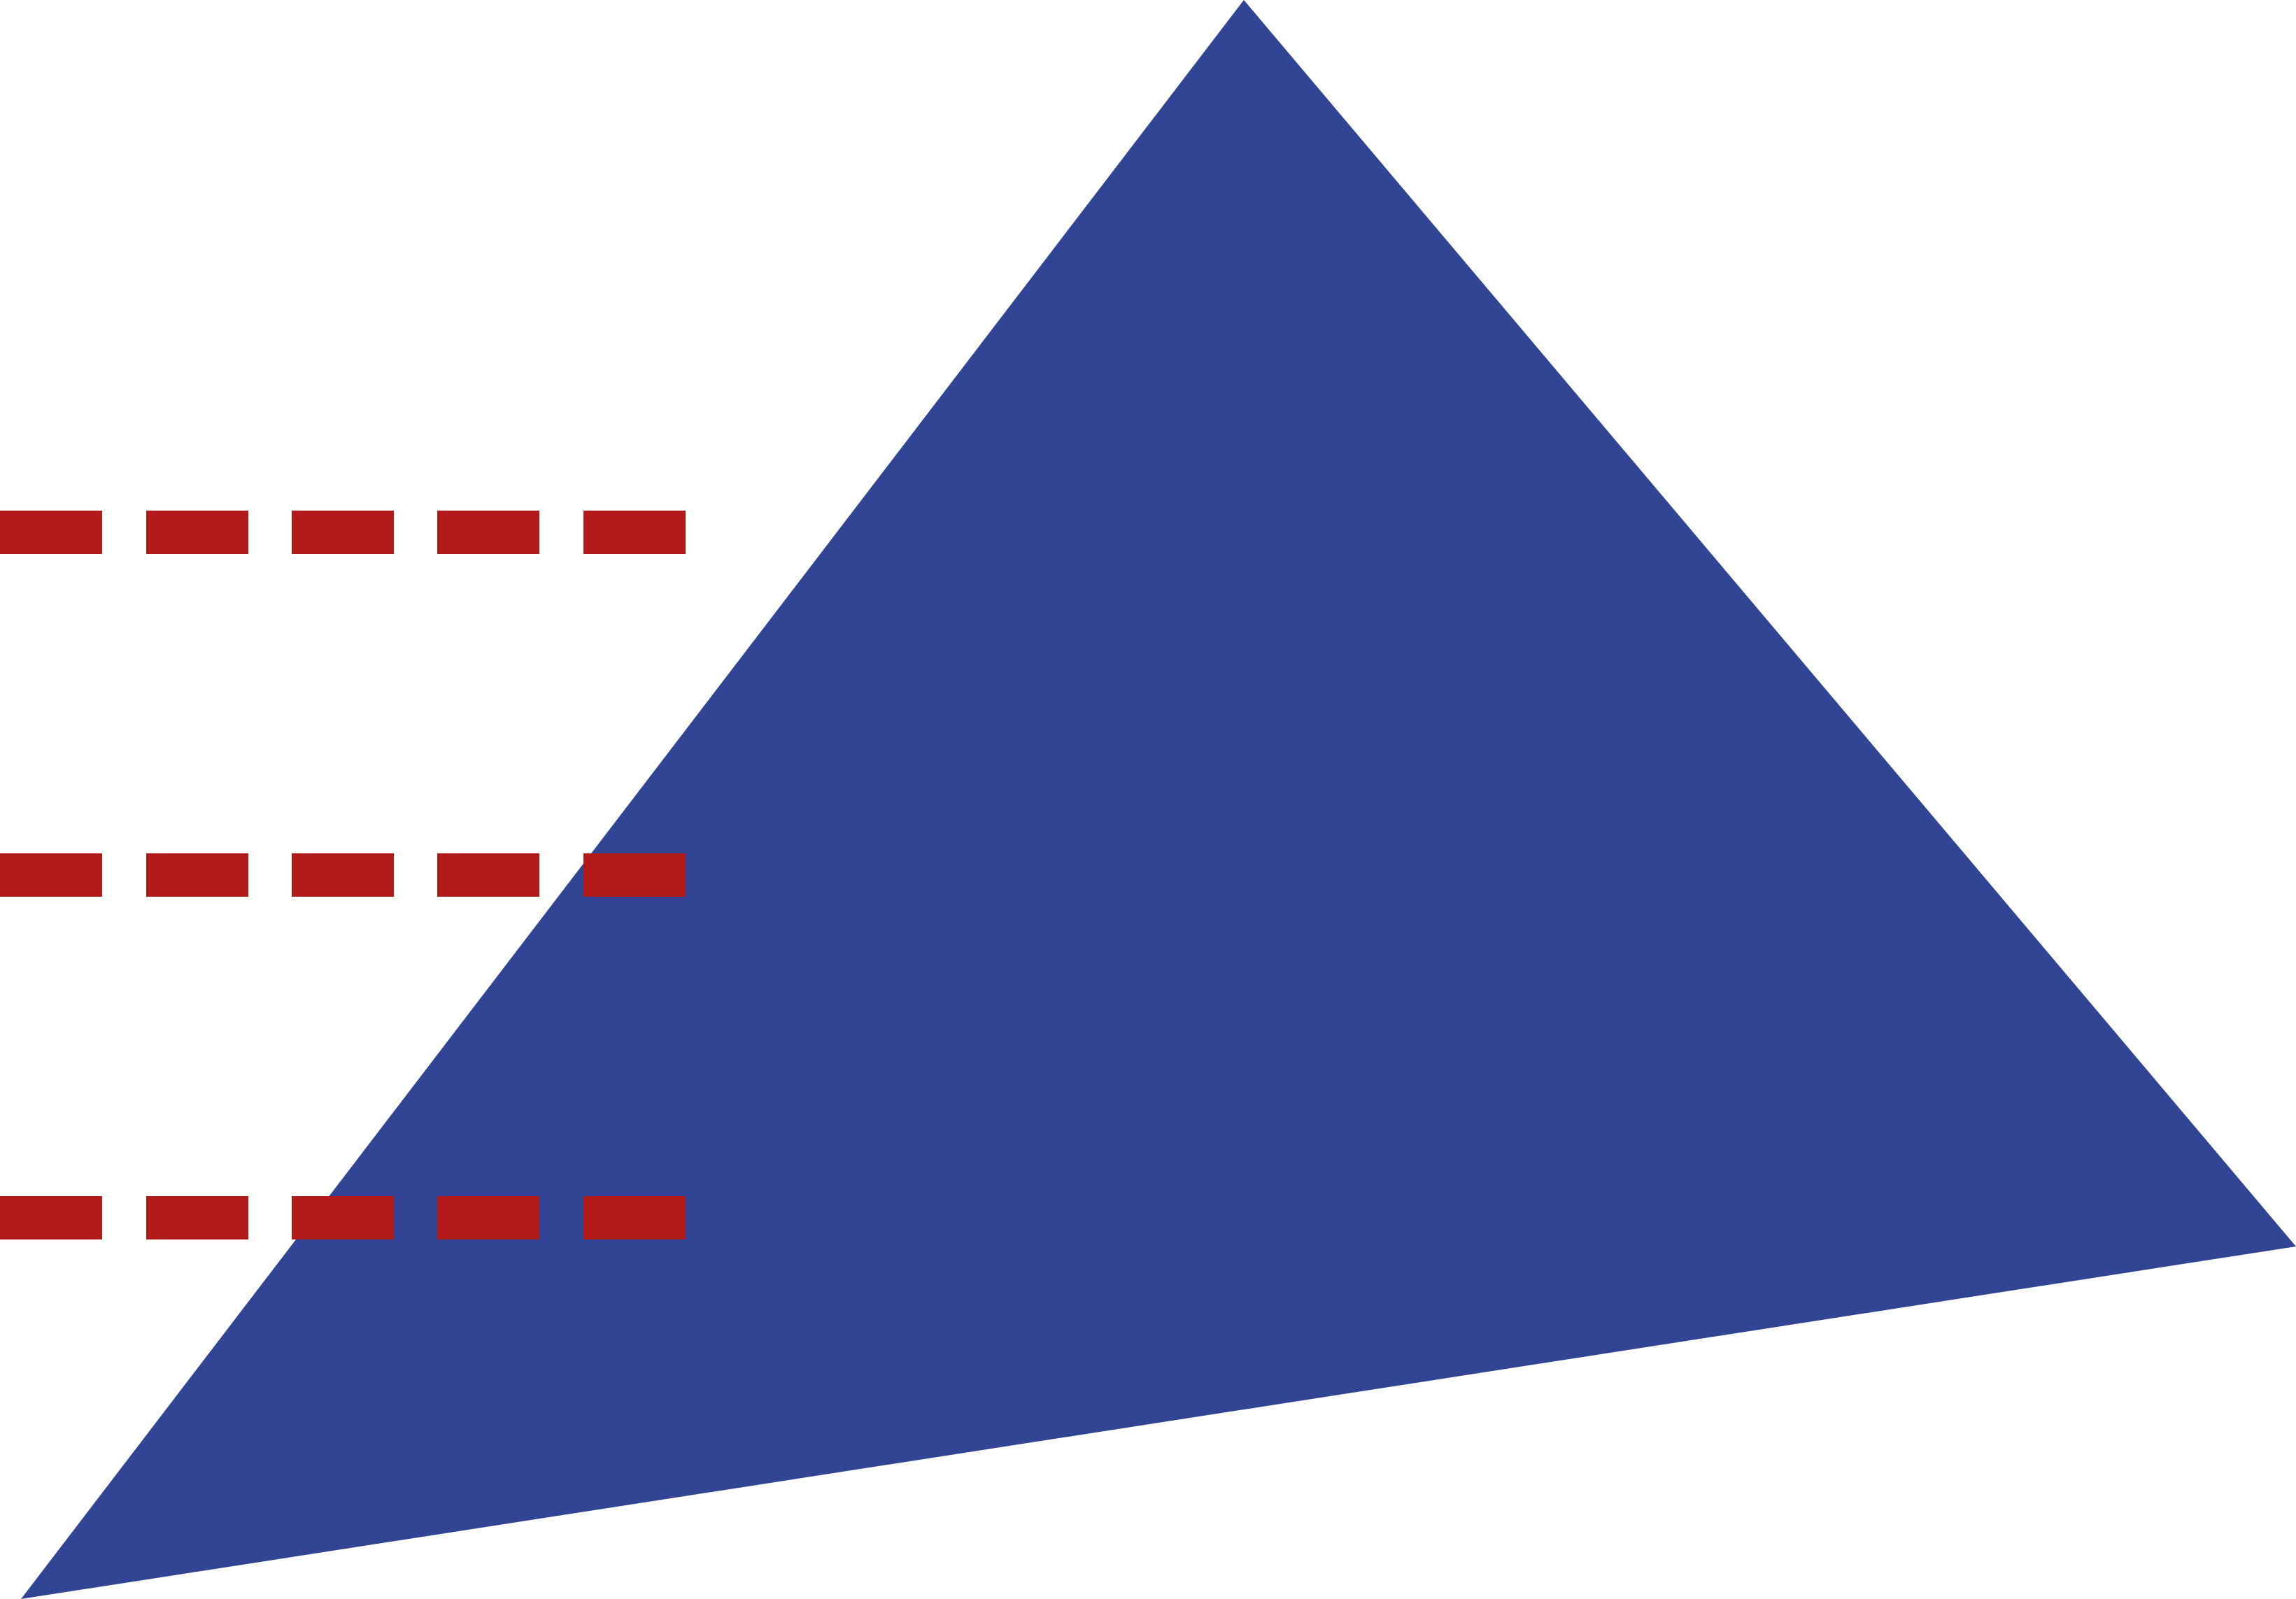  I want to click on dashed-line-middle, so click(343, 875).